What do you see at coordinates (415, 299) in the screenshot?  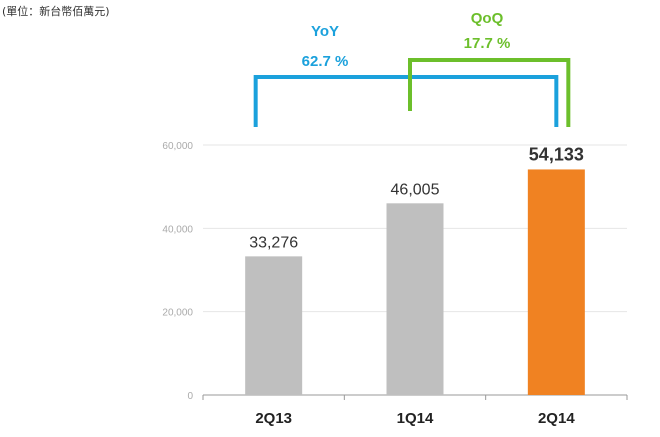 I see `bar-1Q14` at bounding box center [415, 299].